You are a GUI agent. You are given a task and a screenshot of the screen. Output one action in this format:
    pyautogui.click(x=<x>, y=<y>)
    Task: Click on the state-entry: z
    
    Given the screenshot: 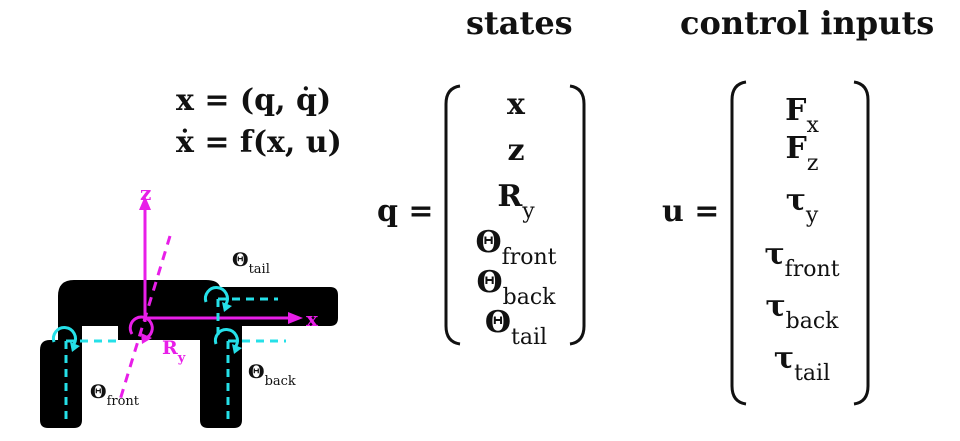 What is the action you would take?
    pyautogui.click(x=516, y=150)
    